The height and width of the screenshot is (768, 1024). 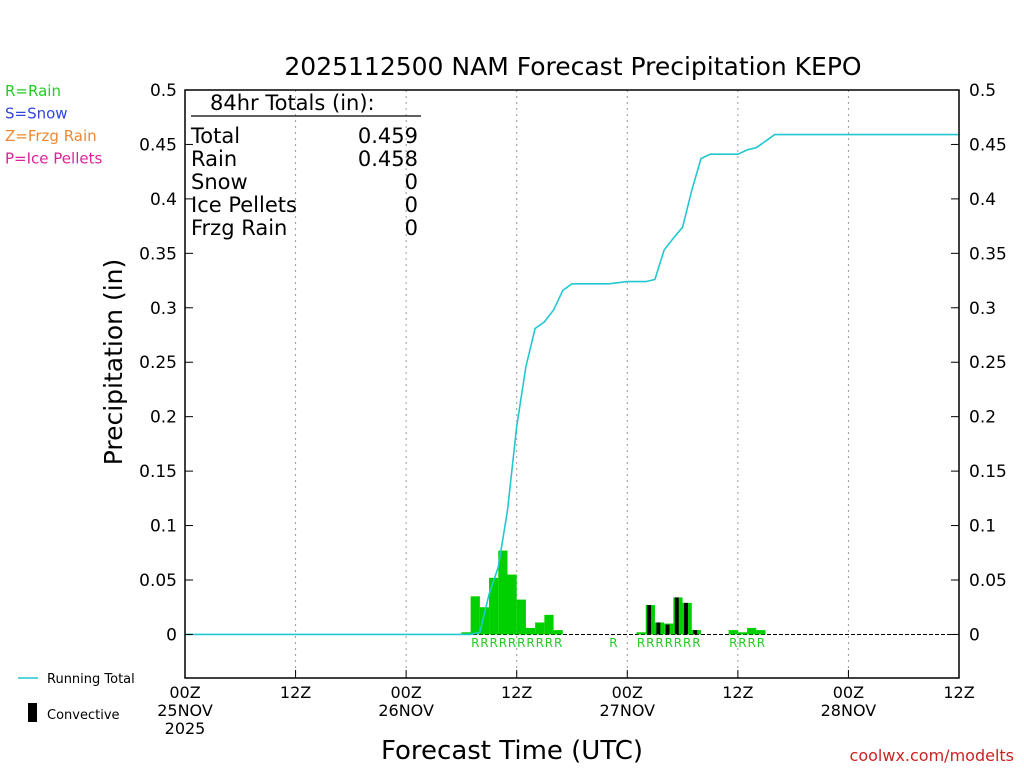 I want to click on y-tick-label-right-5: 0.25, so click(x=988, y=363).